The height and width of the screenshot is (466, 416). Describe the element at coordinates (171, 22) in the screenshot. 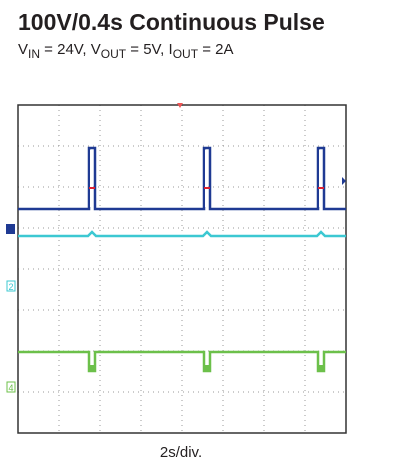

I see `title: 100V/0.4s Continuous Pulse` at that location.